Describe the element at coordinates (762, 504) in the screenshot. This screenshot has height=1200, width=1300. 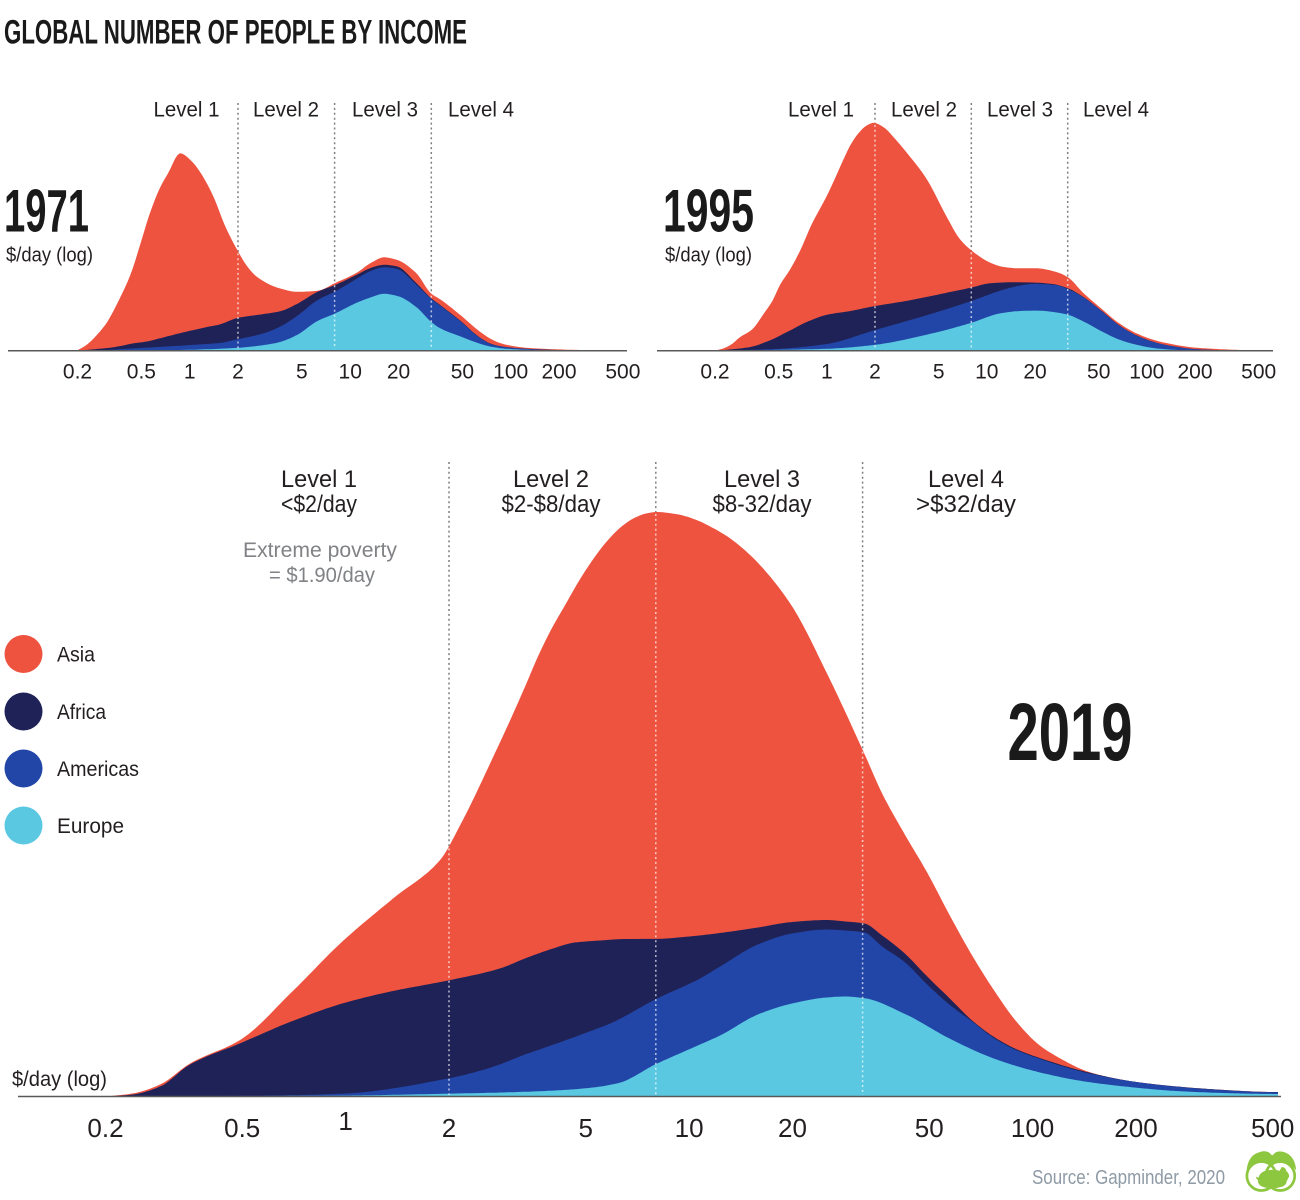
I see `svg-text: $8-32/day` at that location.